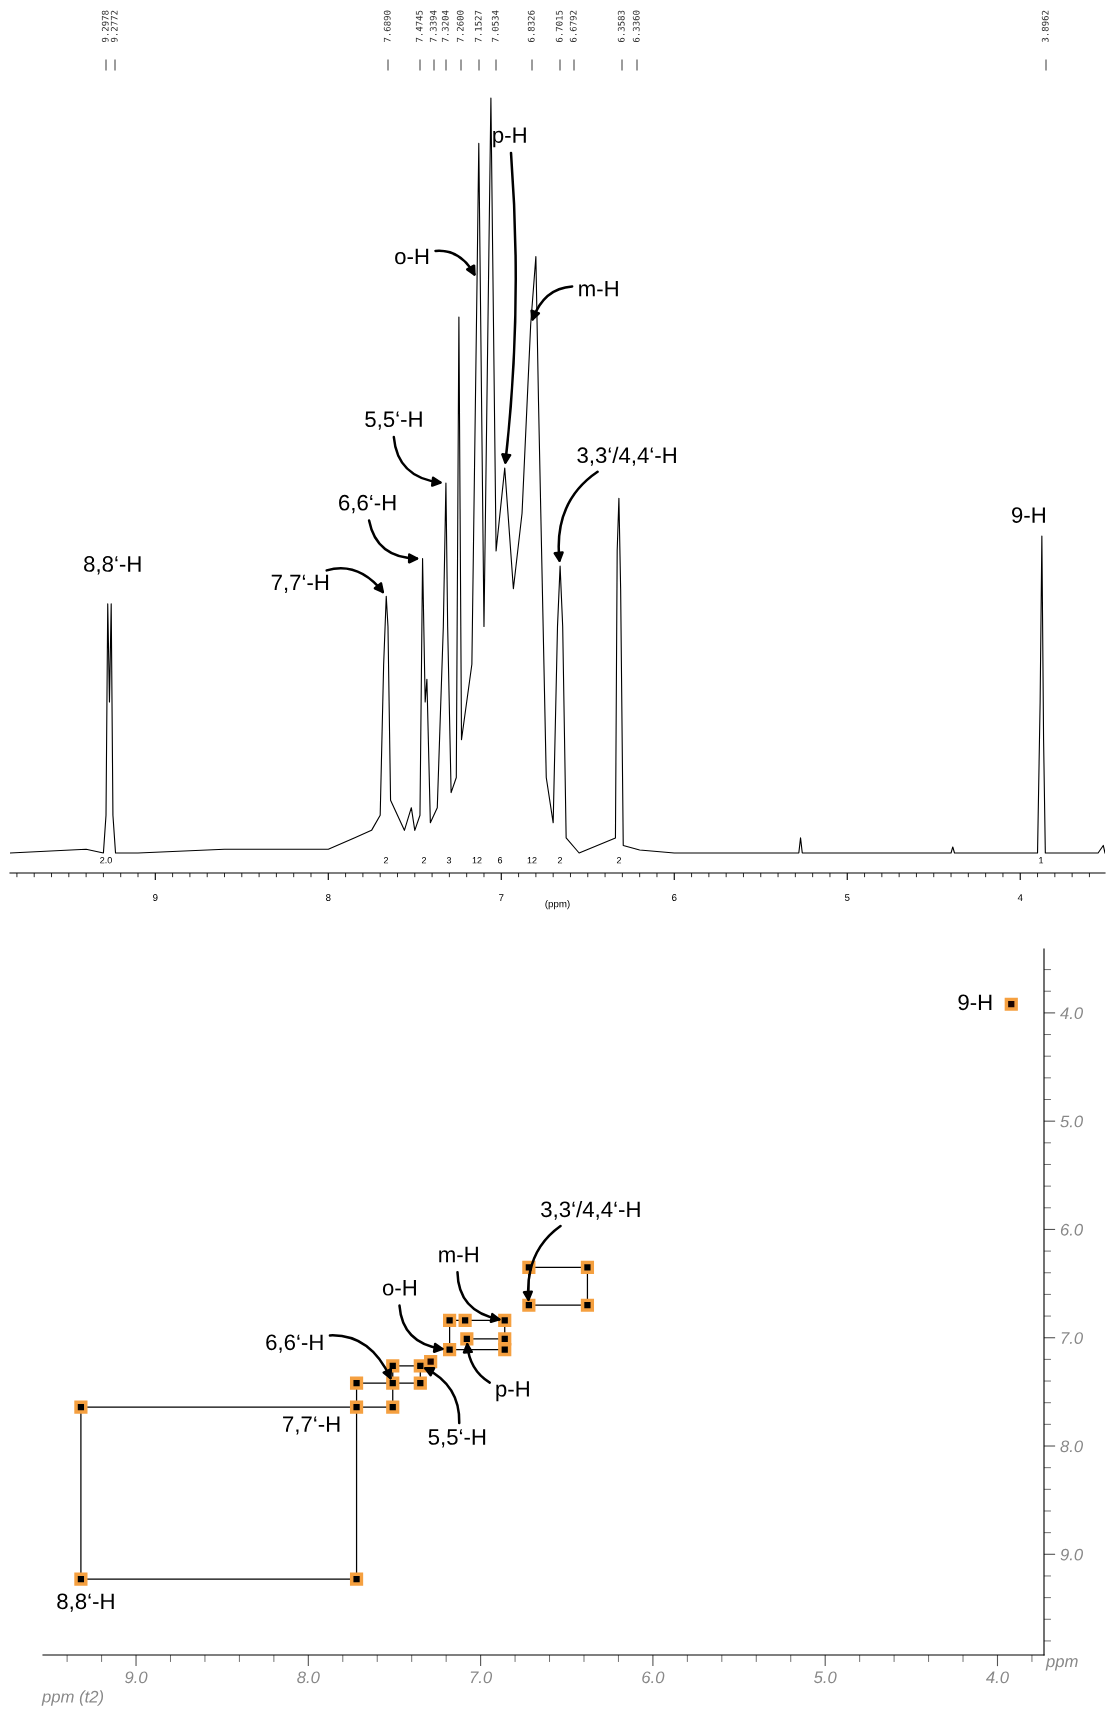  I want to click on text: 7.6890, so click(387, 26).